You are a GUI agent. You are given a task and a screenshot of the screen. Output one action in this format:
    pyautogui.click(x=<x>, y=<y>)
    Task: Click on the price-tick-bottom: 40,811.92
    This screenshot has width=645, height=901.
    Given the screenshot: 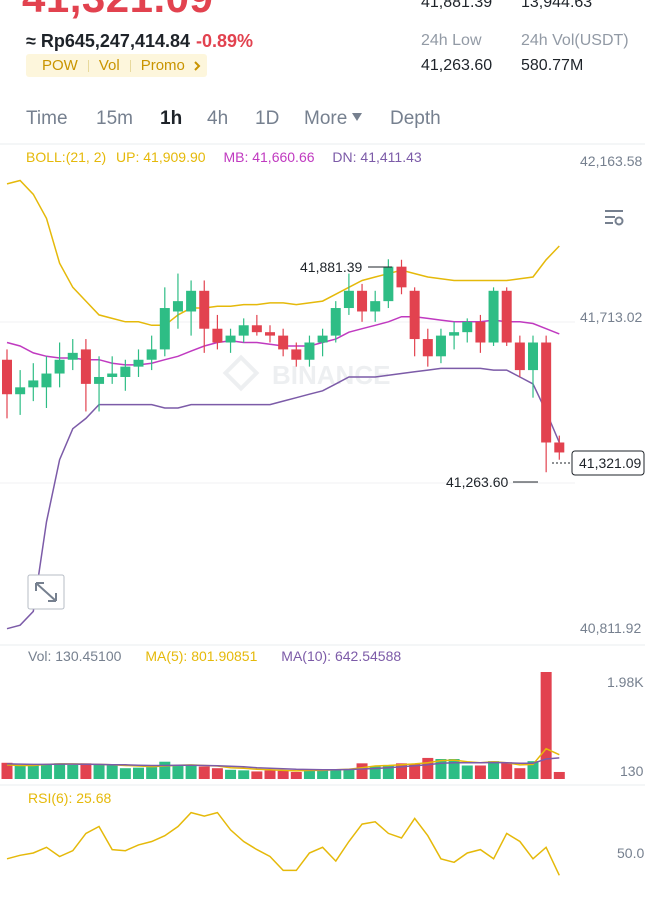 What is the action you would take?
    pyautogui.click(x=610, y=628)
    